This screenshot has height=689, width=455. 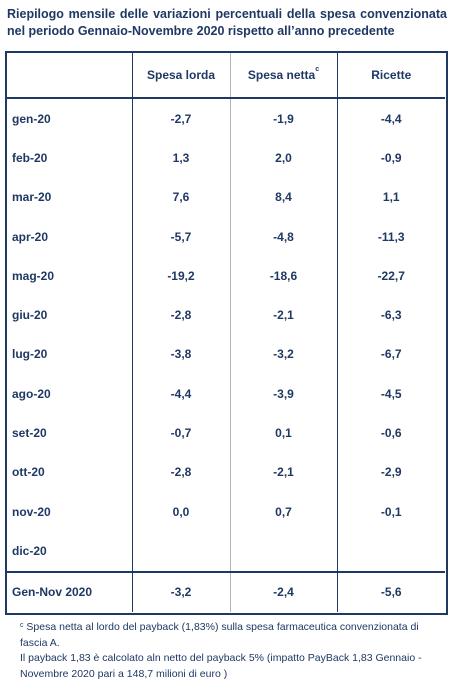 I want to click on spesa-netta-cell: -1,9, so click(x=284, y=118).